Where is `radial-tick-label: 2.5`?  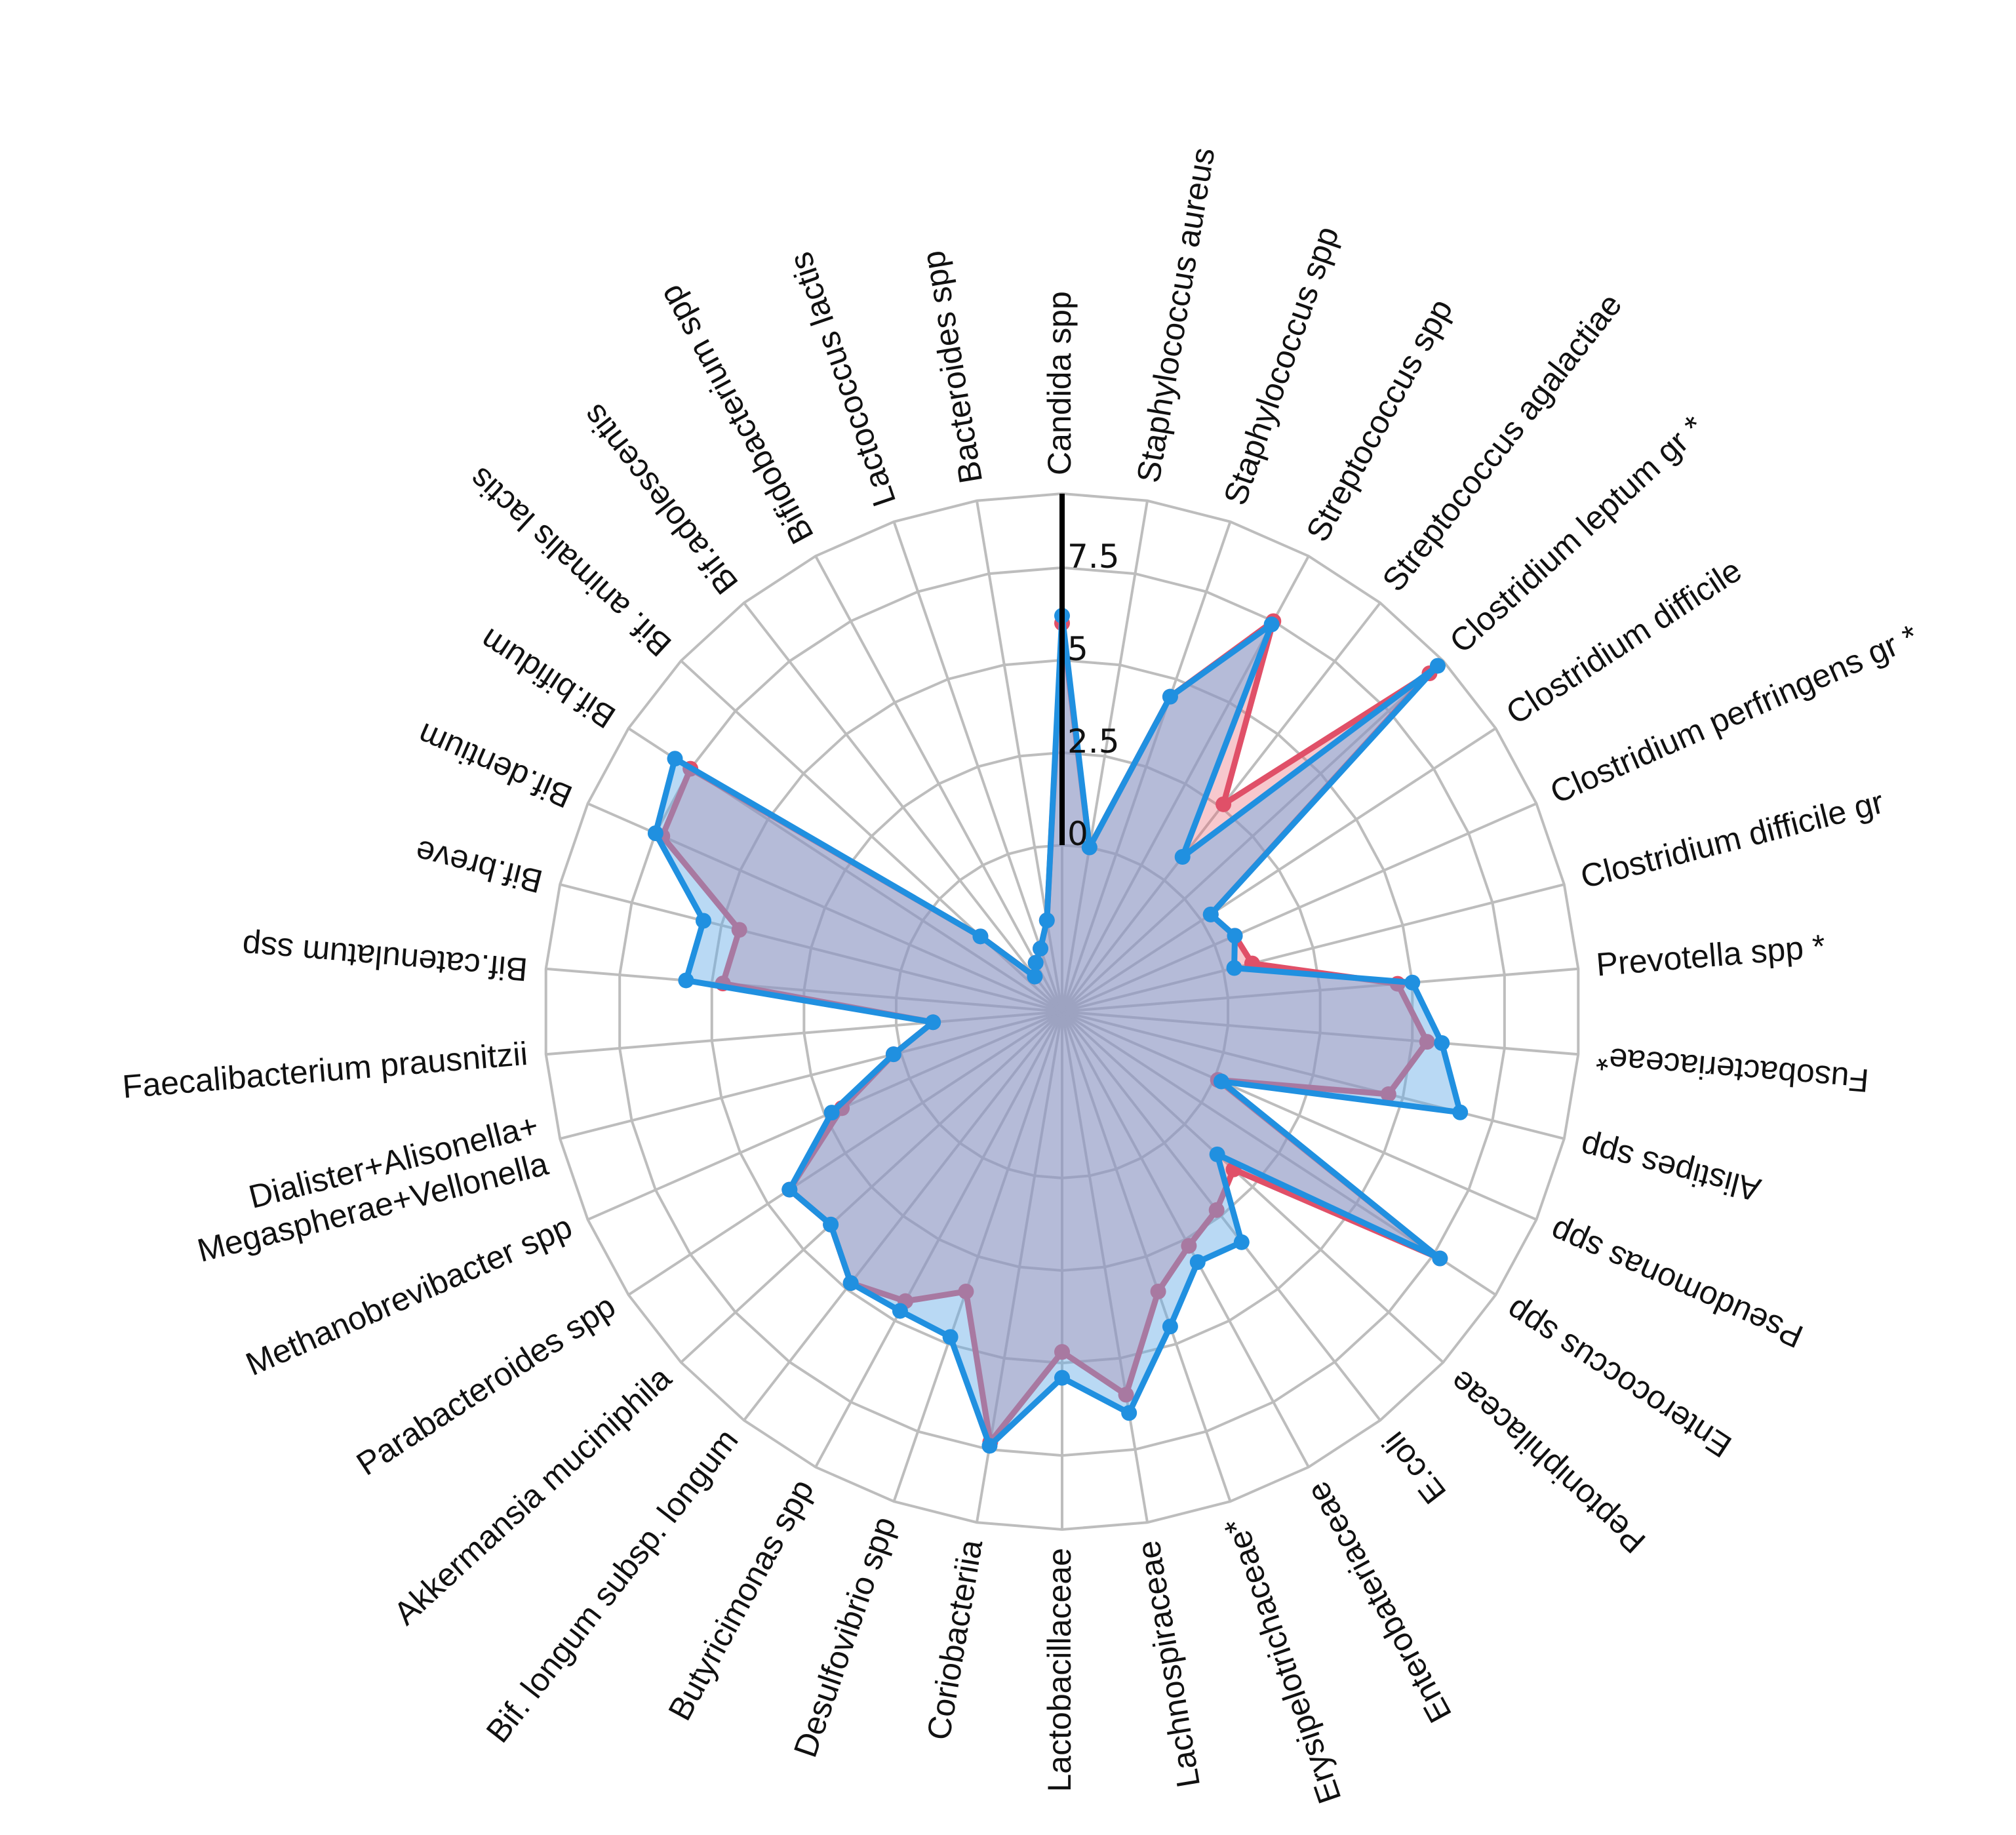
radial-tick-label: 2.5 is located at coordinates (1094, 741).